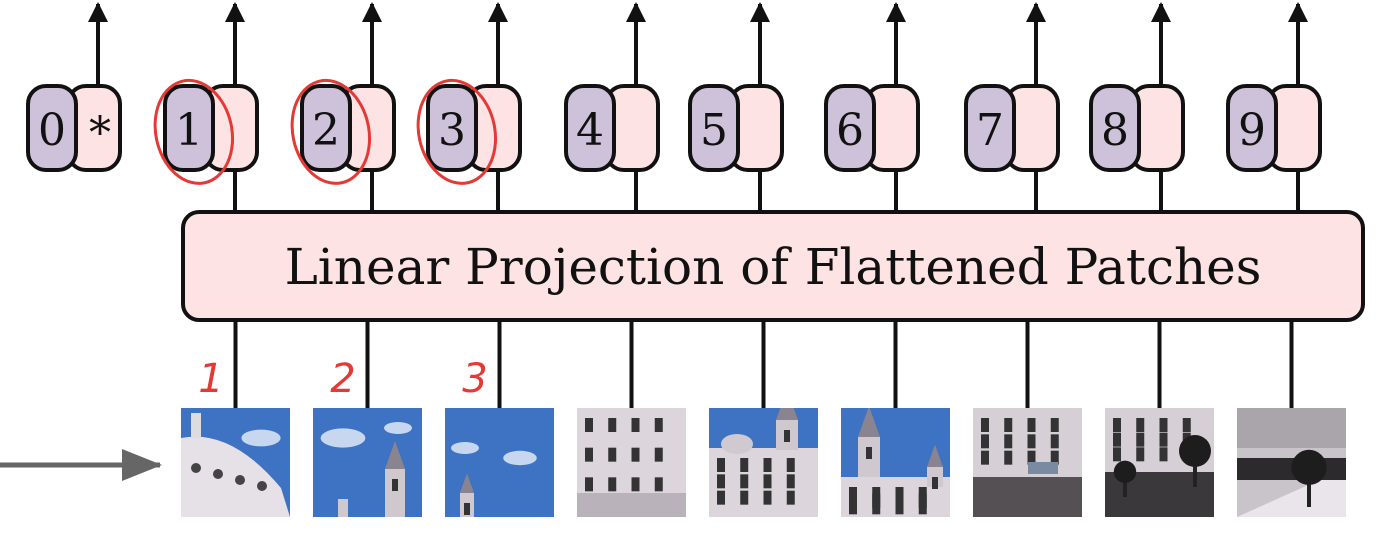 This screenshot has height=542, width=1400. Describe the element at coordinates (100, 133) in the screenshot. I see `class-token-label: *` at that location.